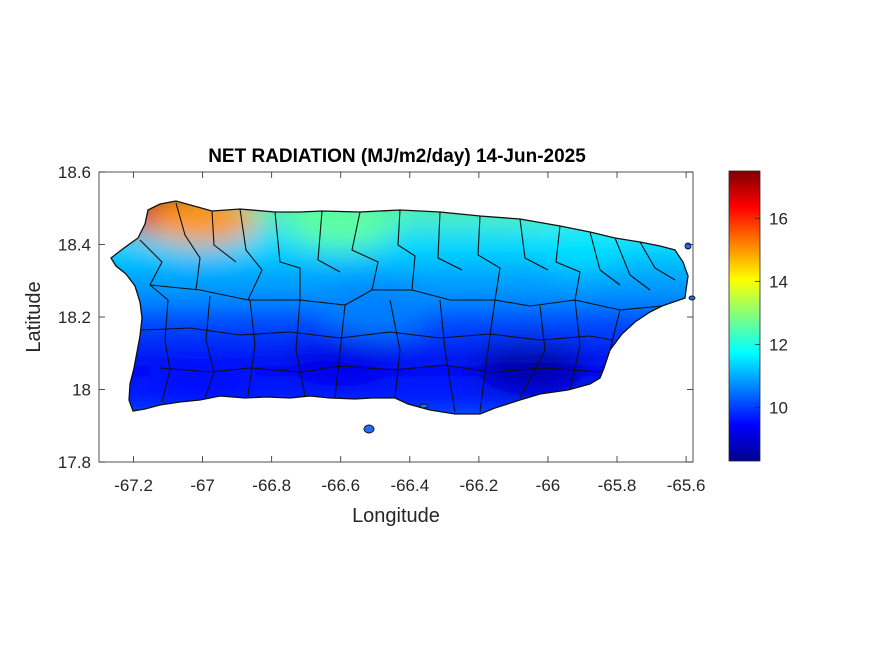 The image size is (875, 656). What do you see at coordinates (340, 485) in the screenshot?
I see `x-tick-label: -66.6` at bounding box center [340, 485].